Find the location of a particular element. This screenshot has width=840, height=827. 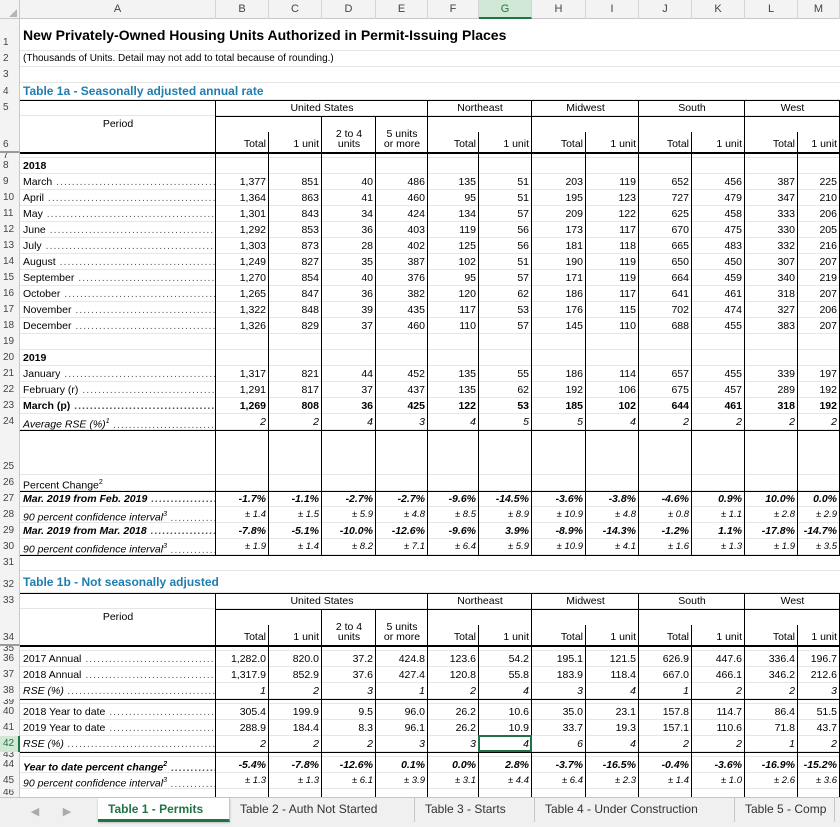

ytd-pct-row-1-value-5: 0.0% is located at coordinates (464, 765).